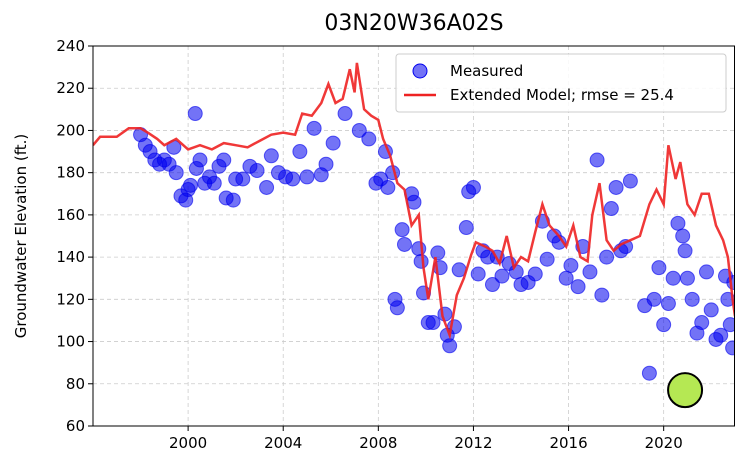  I want to click on chart-title: 03N20W36A02S, so click(413, 23).